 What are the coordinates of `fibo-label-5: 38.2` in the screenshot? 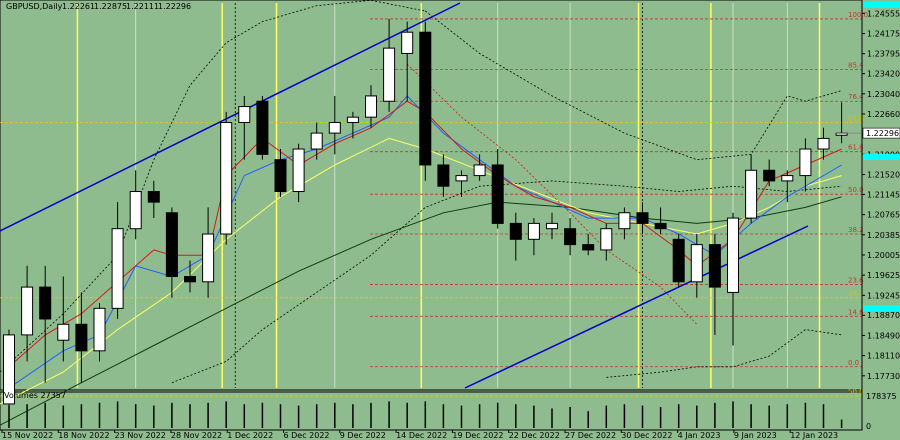 It's located at (856, 230).